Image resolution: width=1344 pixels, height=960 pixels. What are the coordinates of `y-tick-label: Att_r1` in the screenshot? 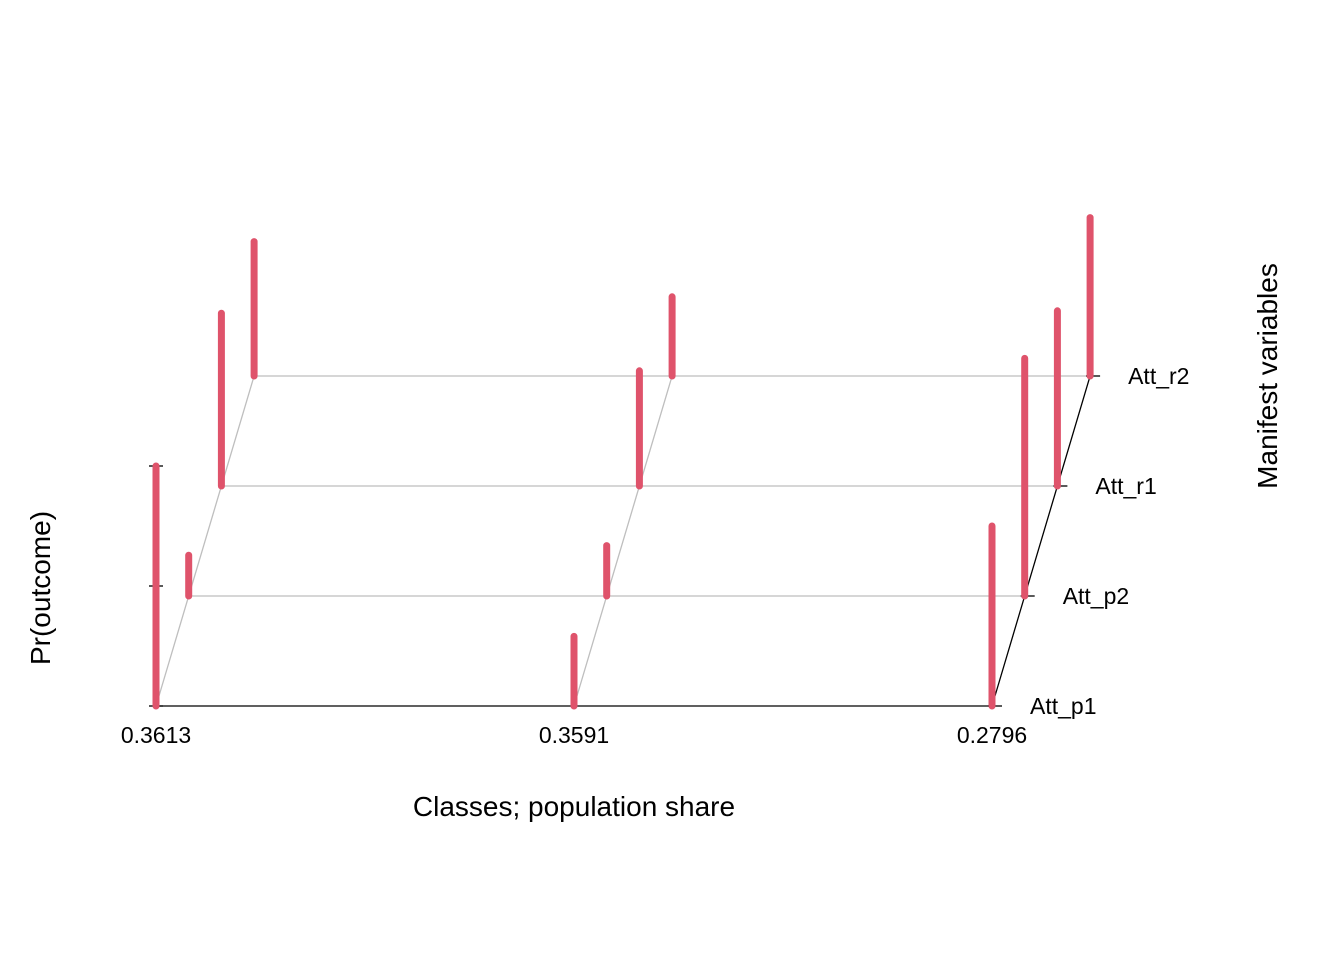 It's located at (1125, 486).